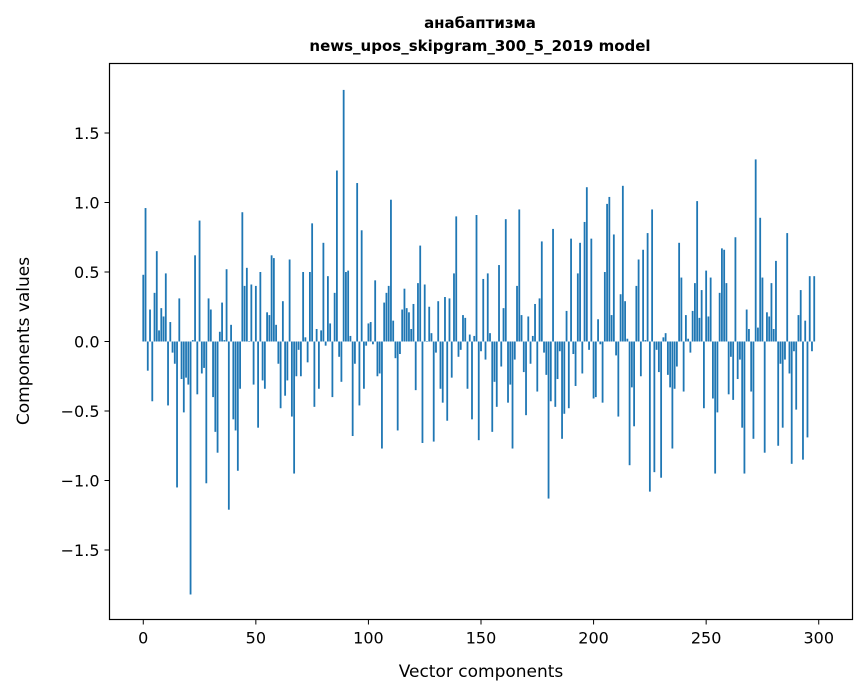  Describe the element at coordinates (143, 638) in the screenshot. I see `x-tick-label: 0` at that location.